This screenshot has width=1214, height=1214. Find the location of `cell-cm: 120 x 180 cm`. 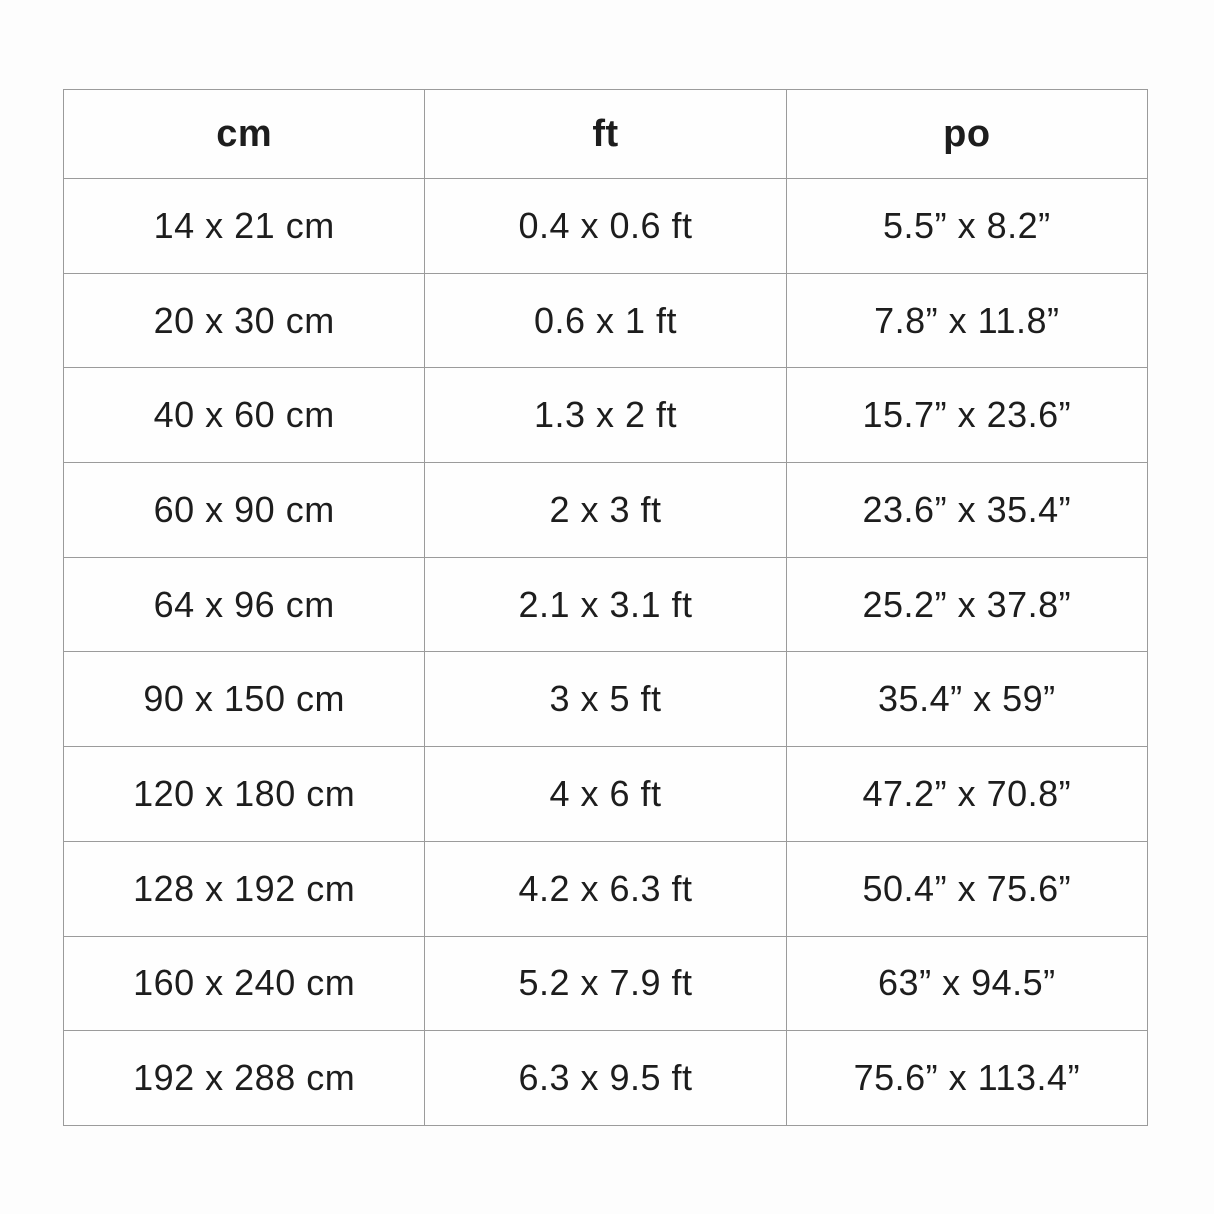

cell-cm: 120 x 180 cm is located at coordinates (244, 794).